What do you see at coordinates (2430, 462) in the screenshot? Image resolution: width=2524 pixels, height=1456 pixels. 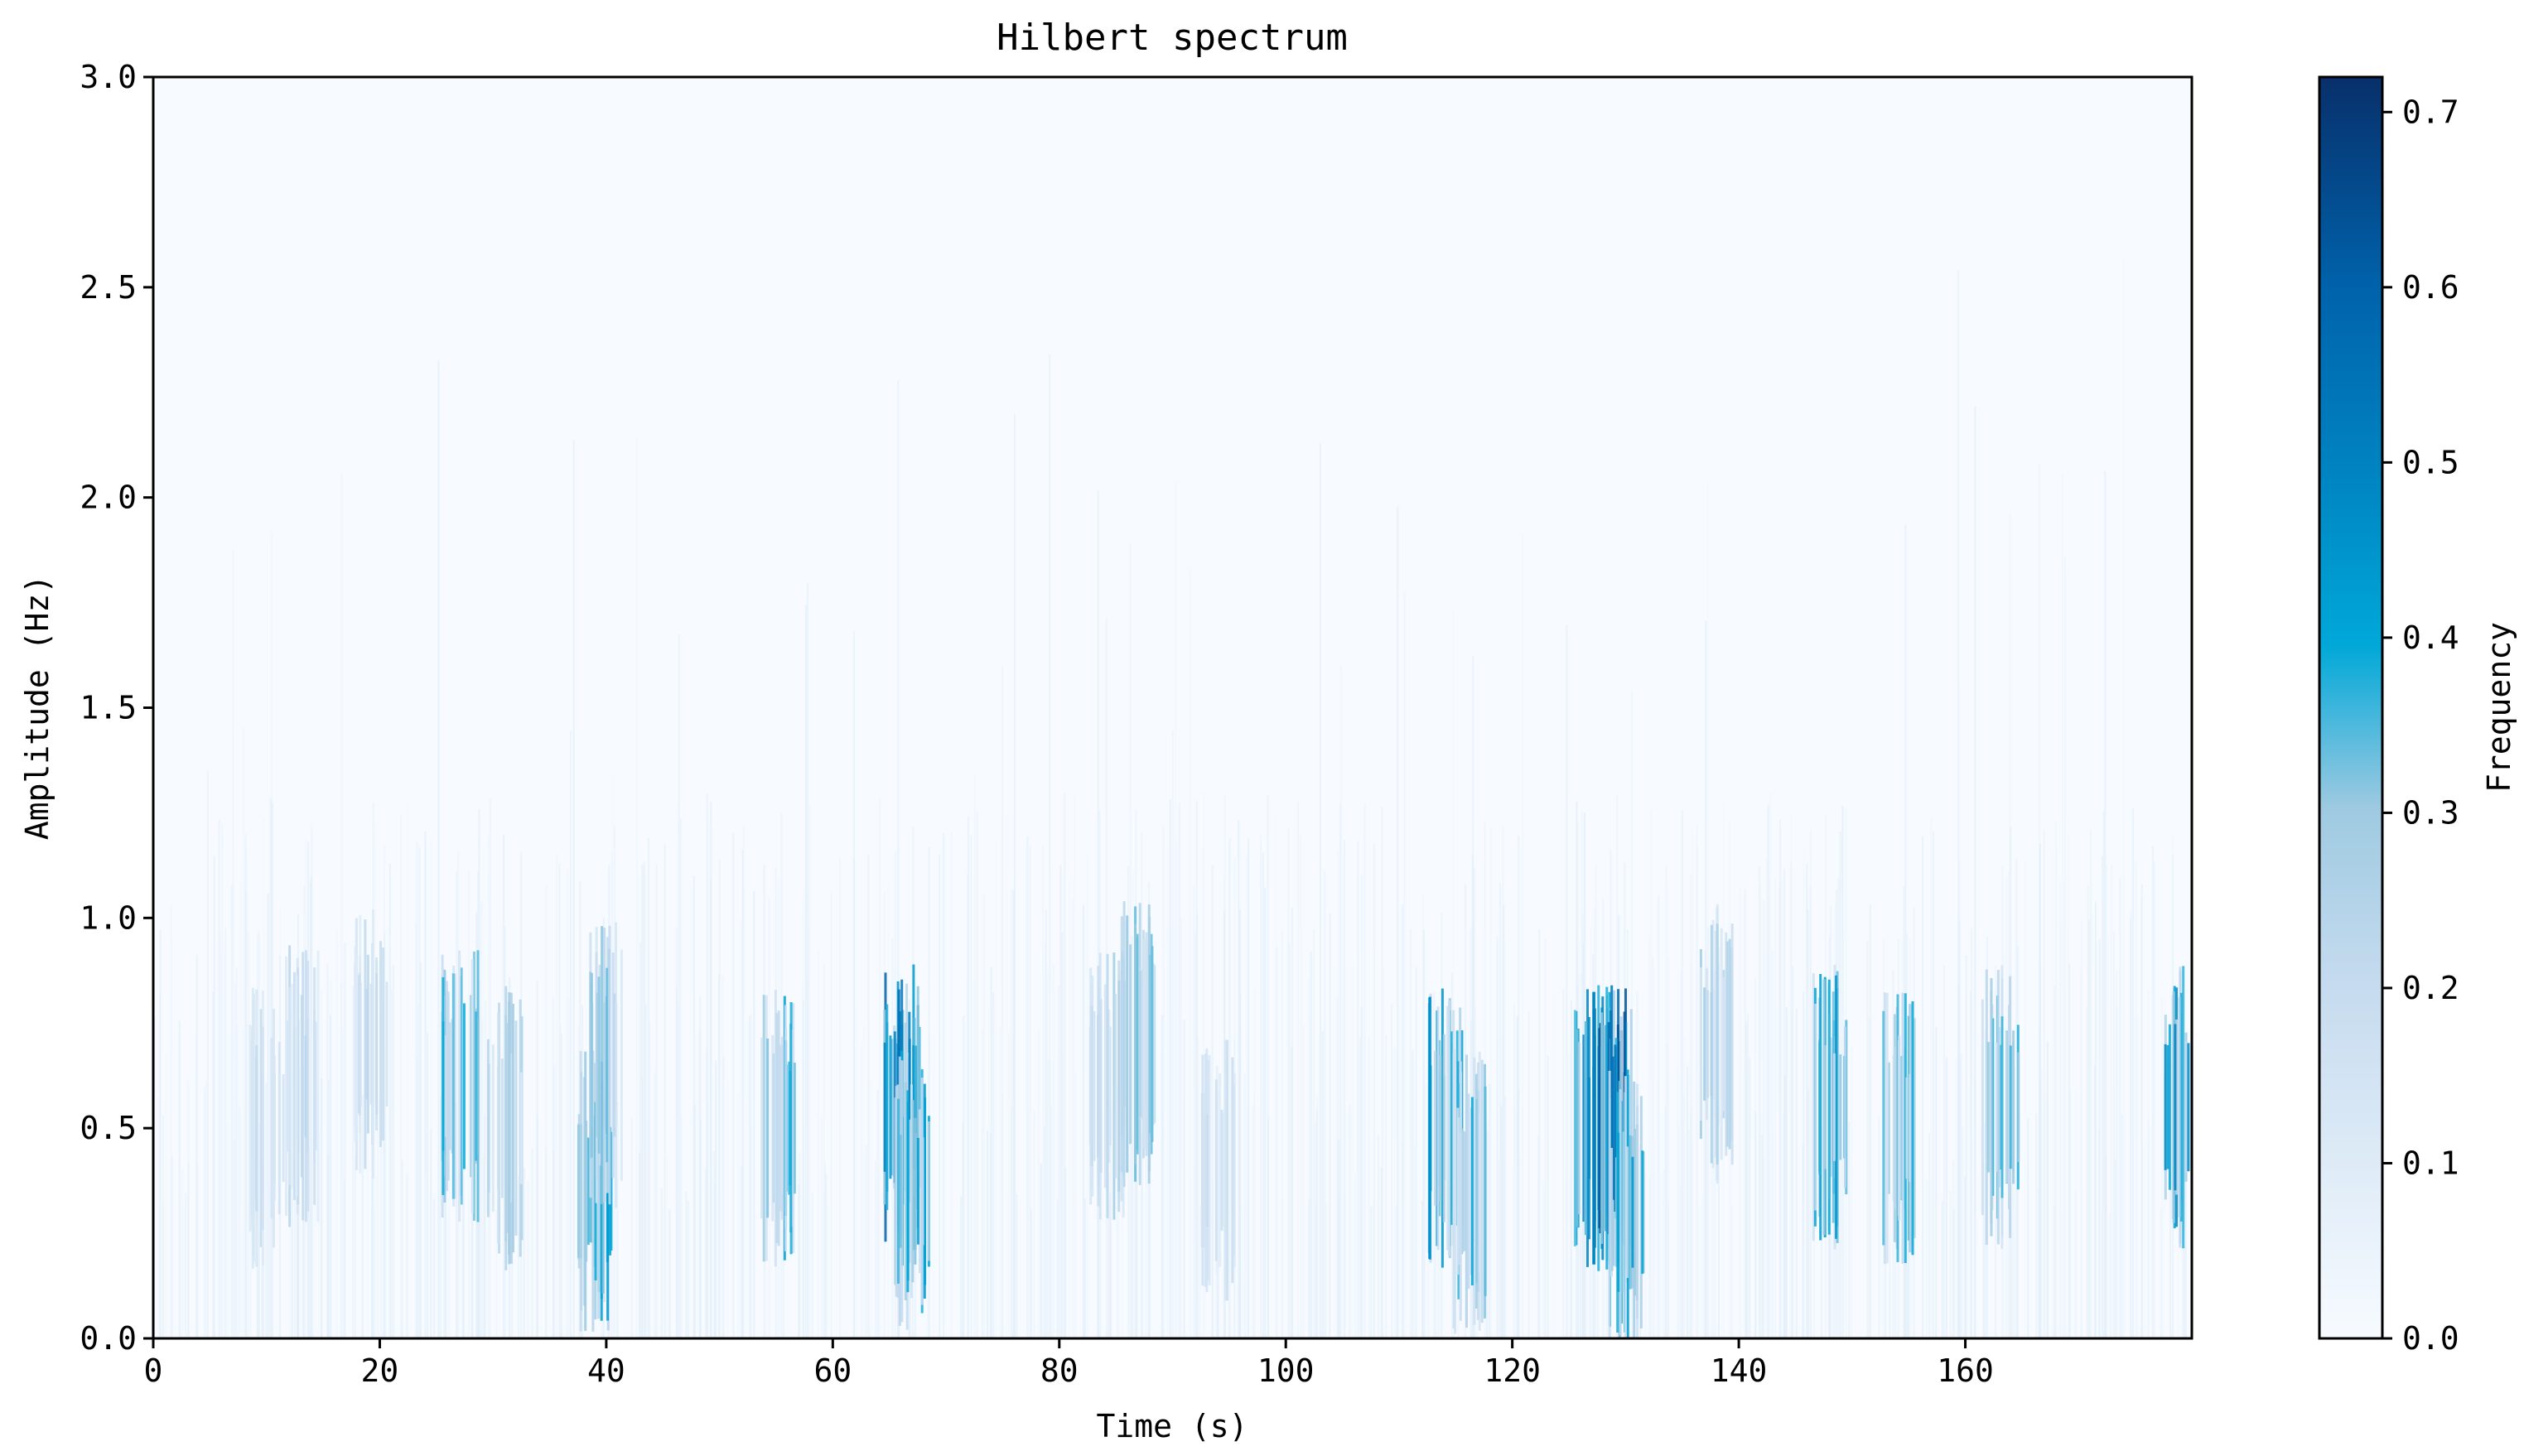 I see `colorbar-tick-label: 0.5` at bounding box center [2430, 462].